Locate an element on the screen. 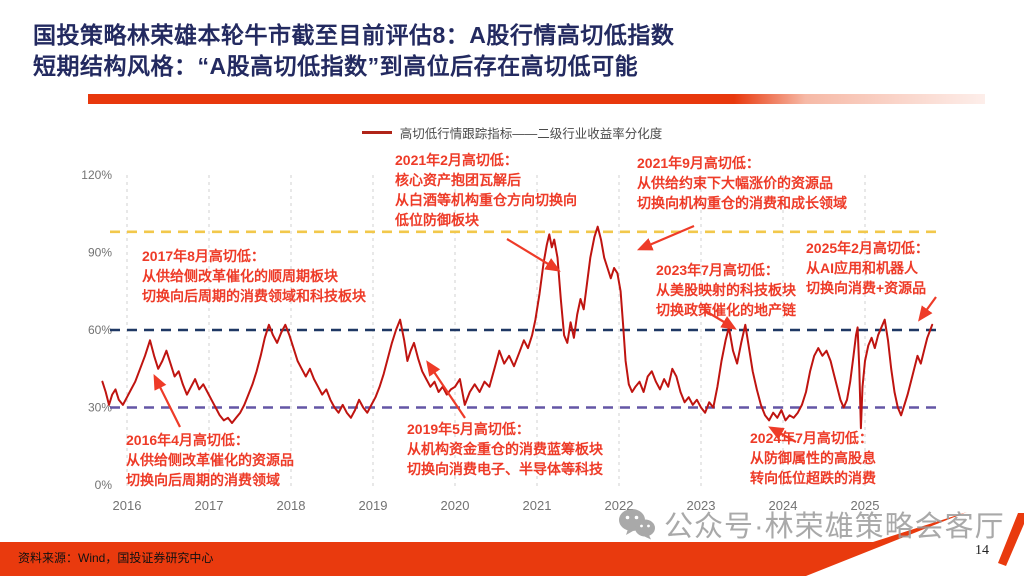 This screenshot has height=576, width=1024. y-axis-tick-label: 60% is located at coordinates (100, 330).